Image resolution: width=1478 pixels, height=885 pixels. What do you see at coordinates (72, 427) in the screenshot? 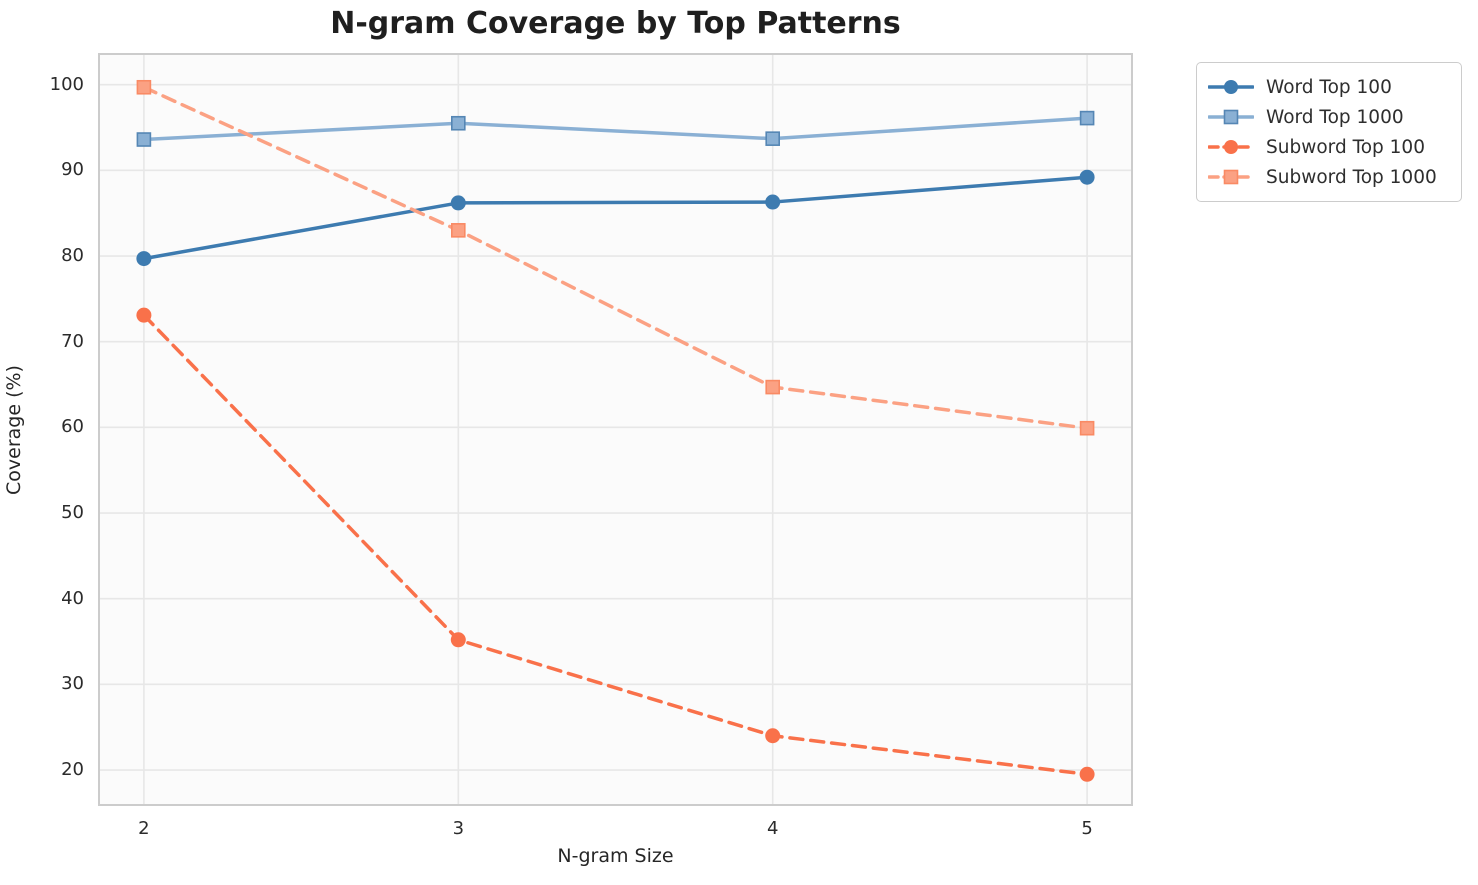
I see `y-tick-label: 60` at bounding box center [72, 427].